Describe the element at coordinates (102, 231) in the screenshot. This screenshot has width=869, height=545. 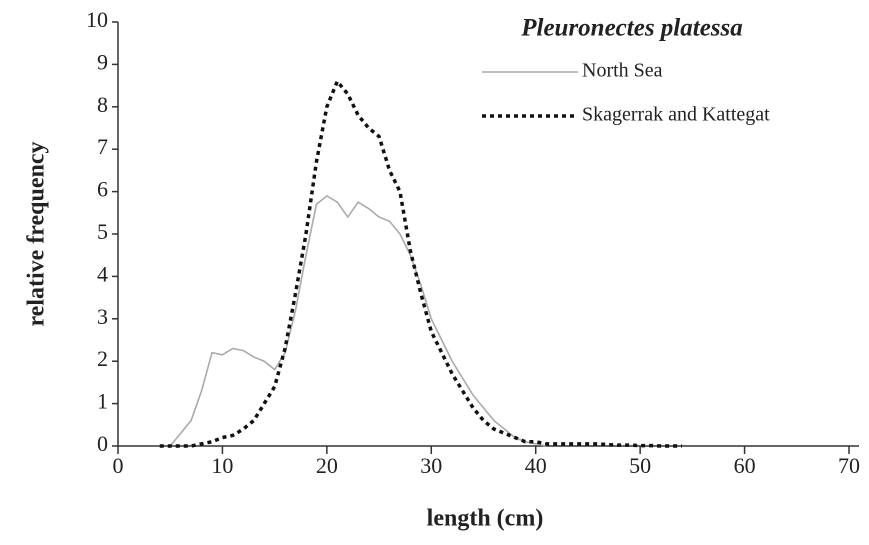
I see `y-tick-label: 5` at that location.